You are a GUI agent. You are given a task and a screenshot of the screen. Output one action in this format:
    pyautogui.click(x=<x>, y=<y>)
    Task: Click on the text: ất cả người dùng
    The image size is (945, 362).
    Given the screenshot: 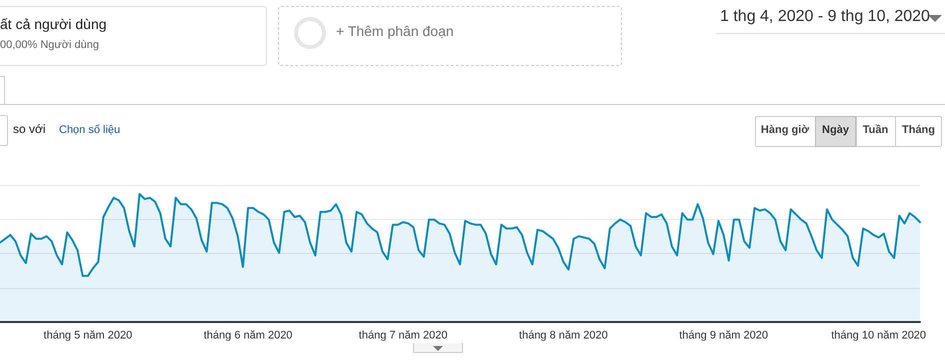 What is the action you would take?
    pyautogui.click(x=53, y=24)
    